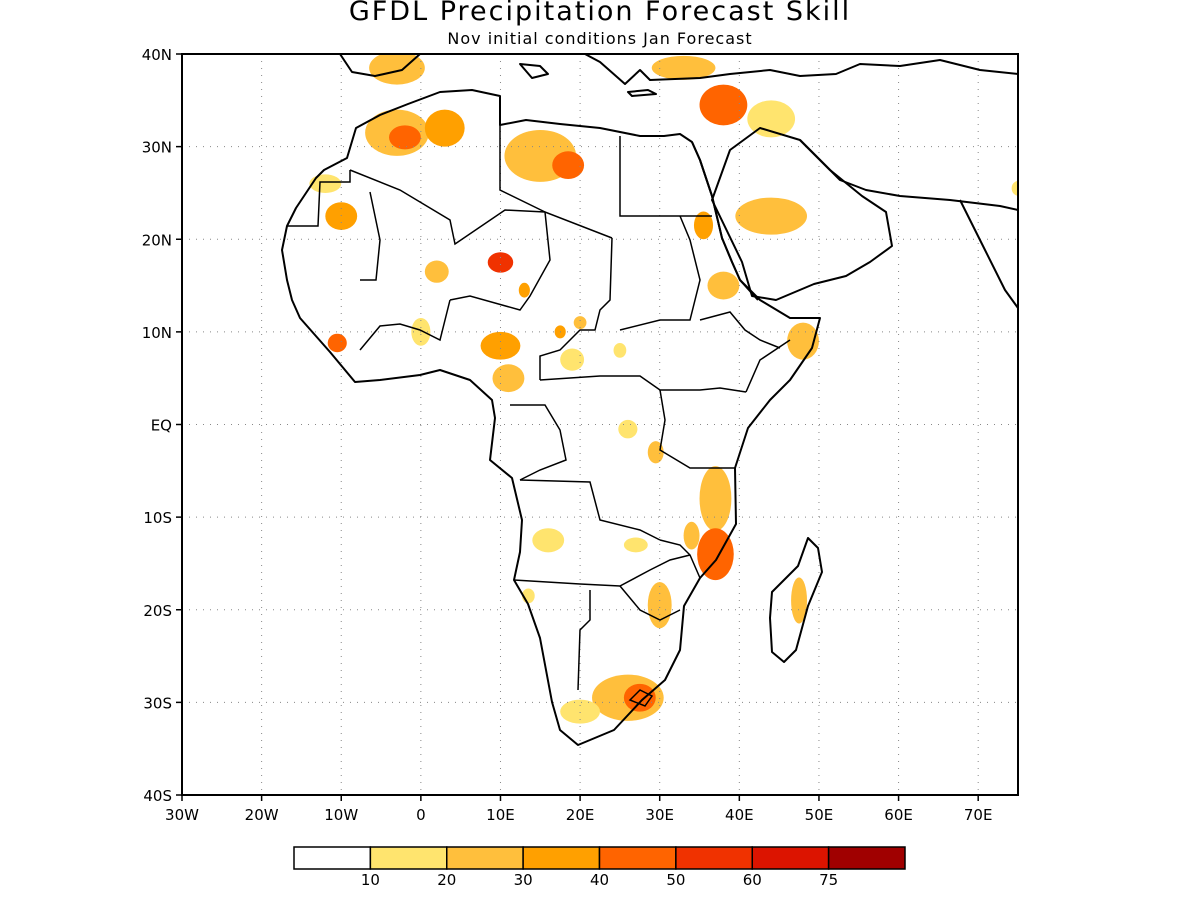  I want to click on colorbar-label-75: 75, so click(828, 880).